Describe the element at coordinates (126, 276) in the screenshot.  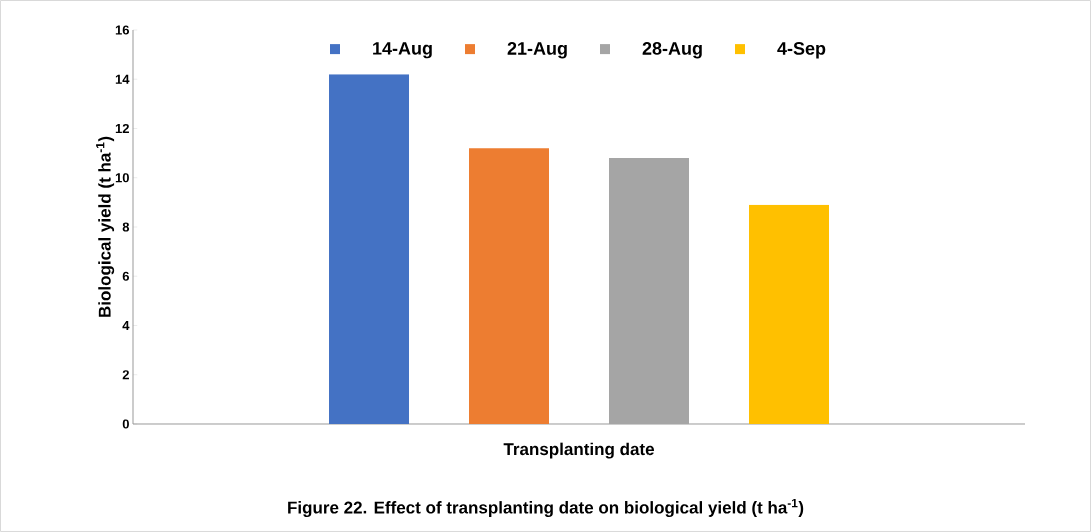
I see `y-tick-label: 6` at that location.